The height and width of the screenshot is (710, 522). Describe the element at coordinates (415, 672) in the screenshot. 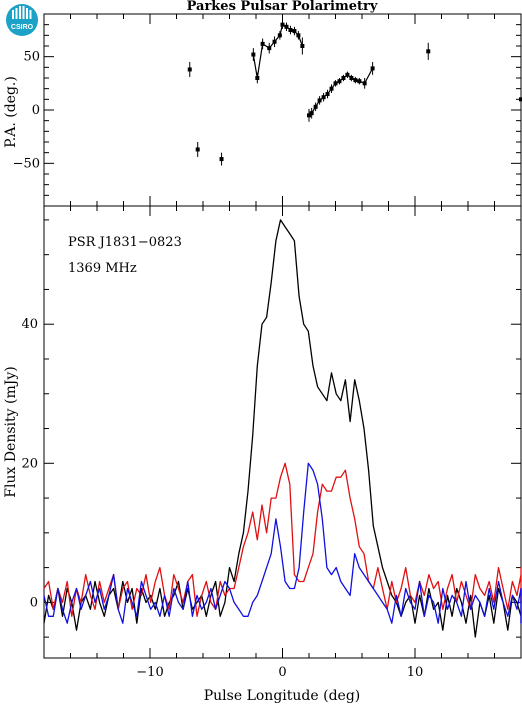

I see `profile-xtick-label: 10` at that location.